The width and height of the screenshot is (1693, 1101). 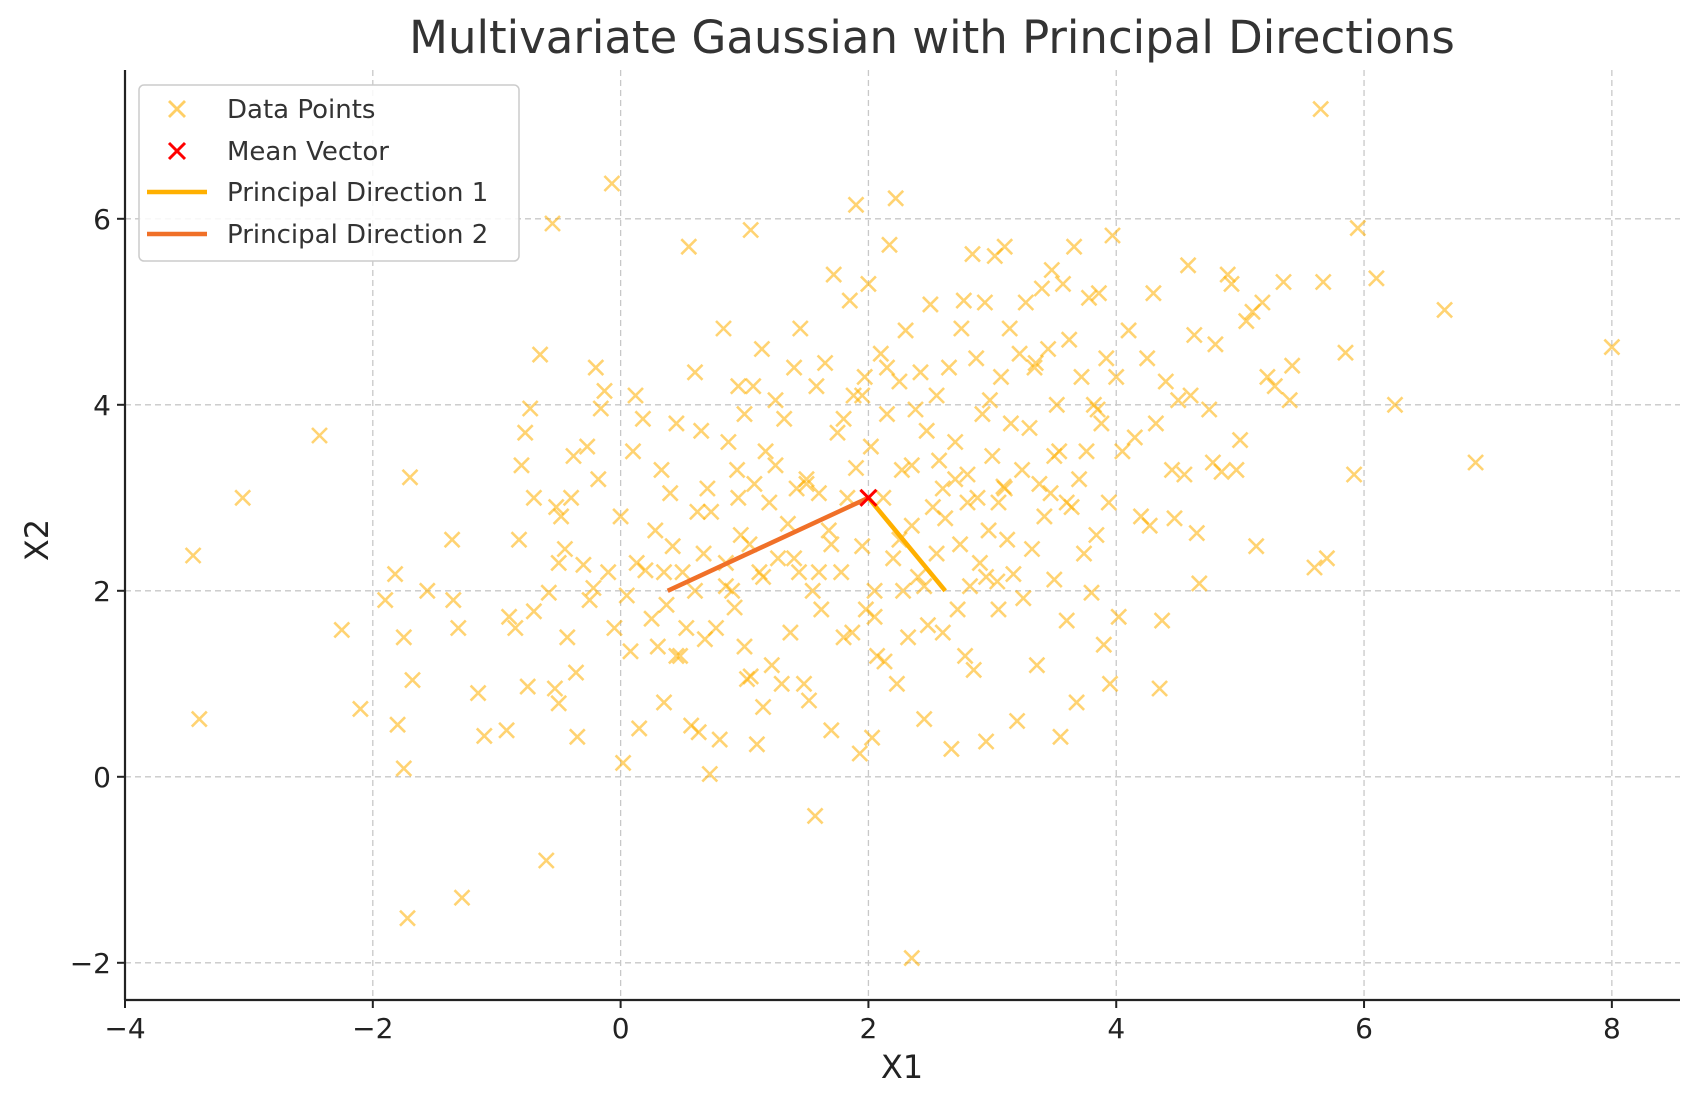 What do you see at coordinates (806, 544) in the screenshot?
I see `principal-directions` at bounding box center [806, 544].